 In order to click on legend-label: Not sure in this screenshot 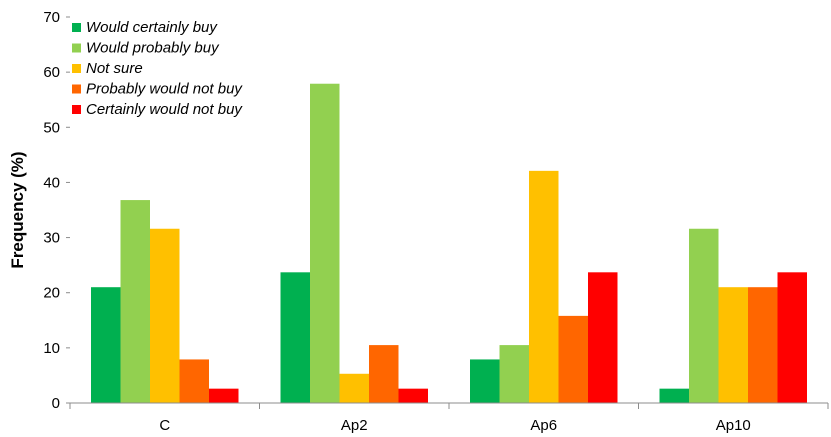, I will do `click(114, 68)`.